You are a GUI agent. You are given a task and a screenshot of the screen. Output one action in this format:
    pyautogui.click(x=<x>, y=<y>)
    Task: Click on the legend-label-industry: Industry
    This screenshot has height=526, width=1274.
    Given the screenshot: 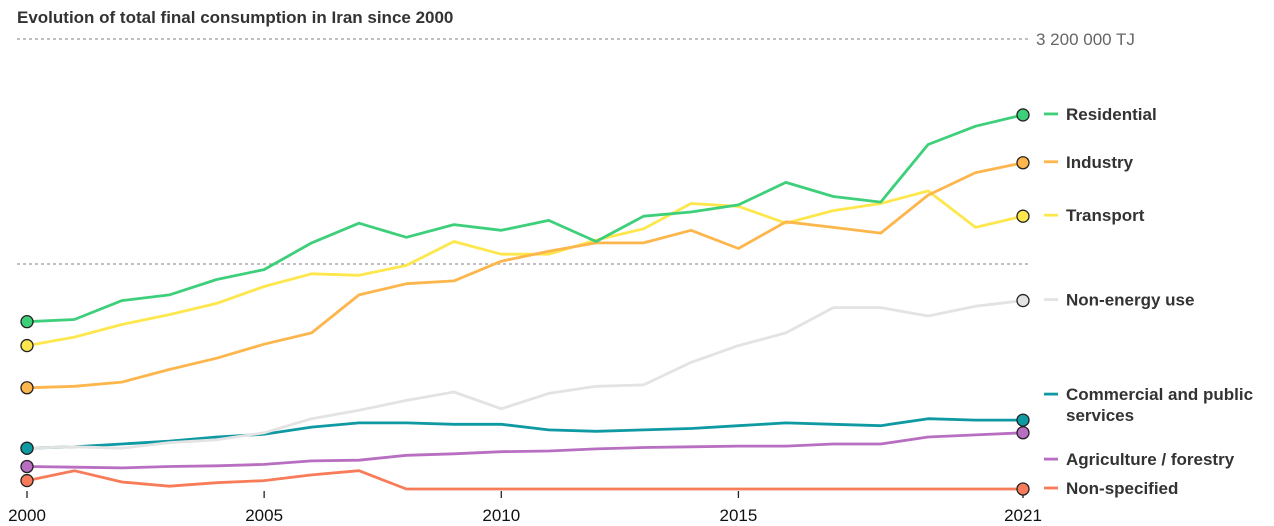 What is the action you would take?
    pyautogui.click(x=1100, y=162)
    